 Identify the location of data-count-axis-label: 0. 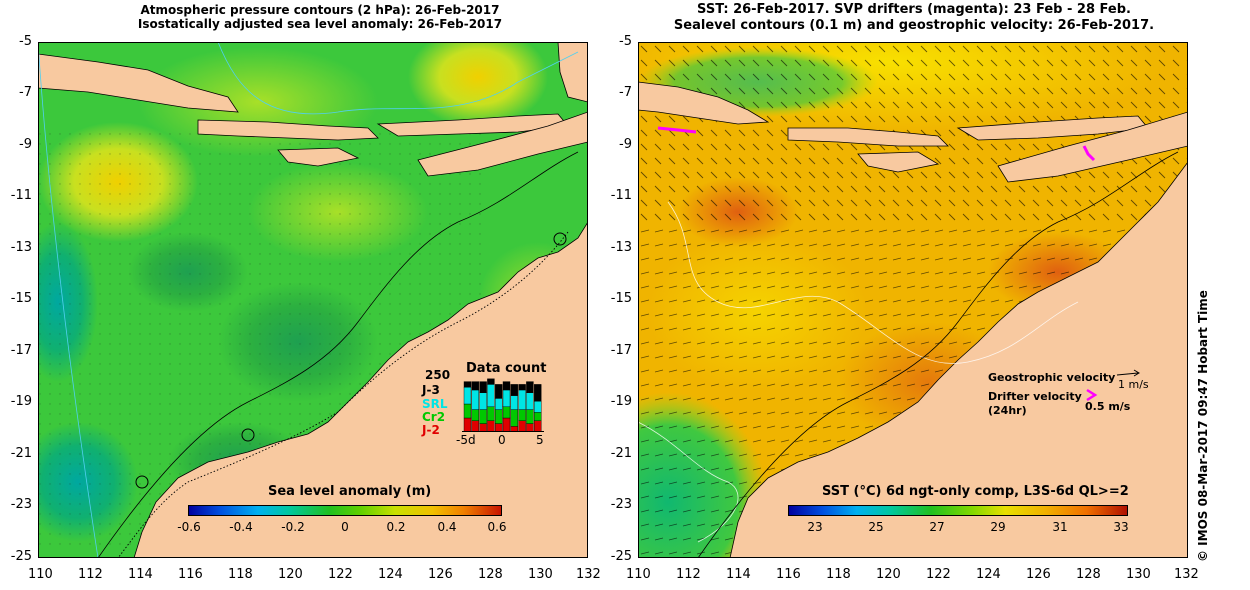
(502, 440).